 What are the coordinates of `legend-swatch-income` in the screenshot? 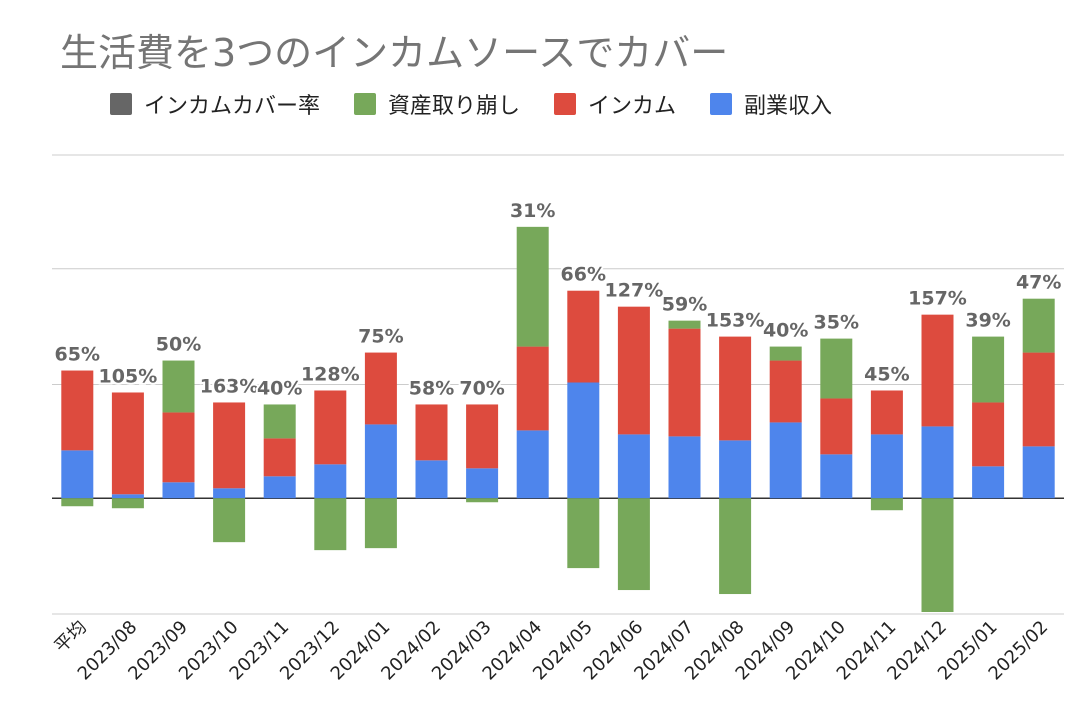 It's located at (565, 104).